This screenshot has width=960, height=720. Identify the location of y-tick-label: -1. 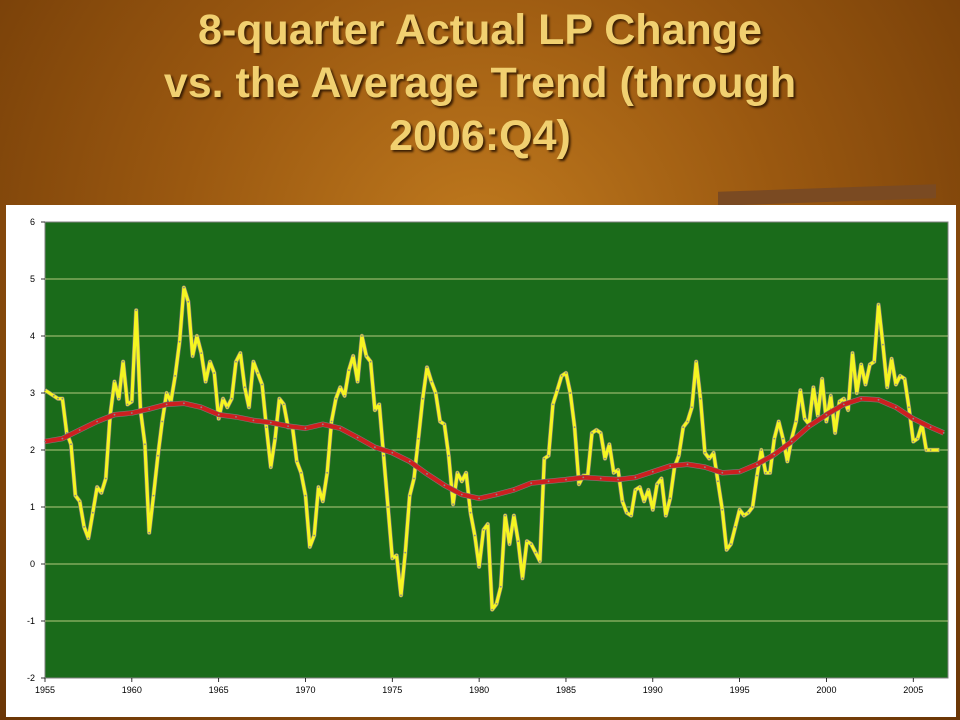
(31, 621).